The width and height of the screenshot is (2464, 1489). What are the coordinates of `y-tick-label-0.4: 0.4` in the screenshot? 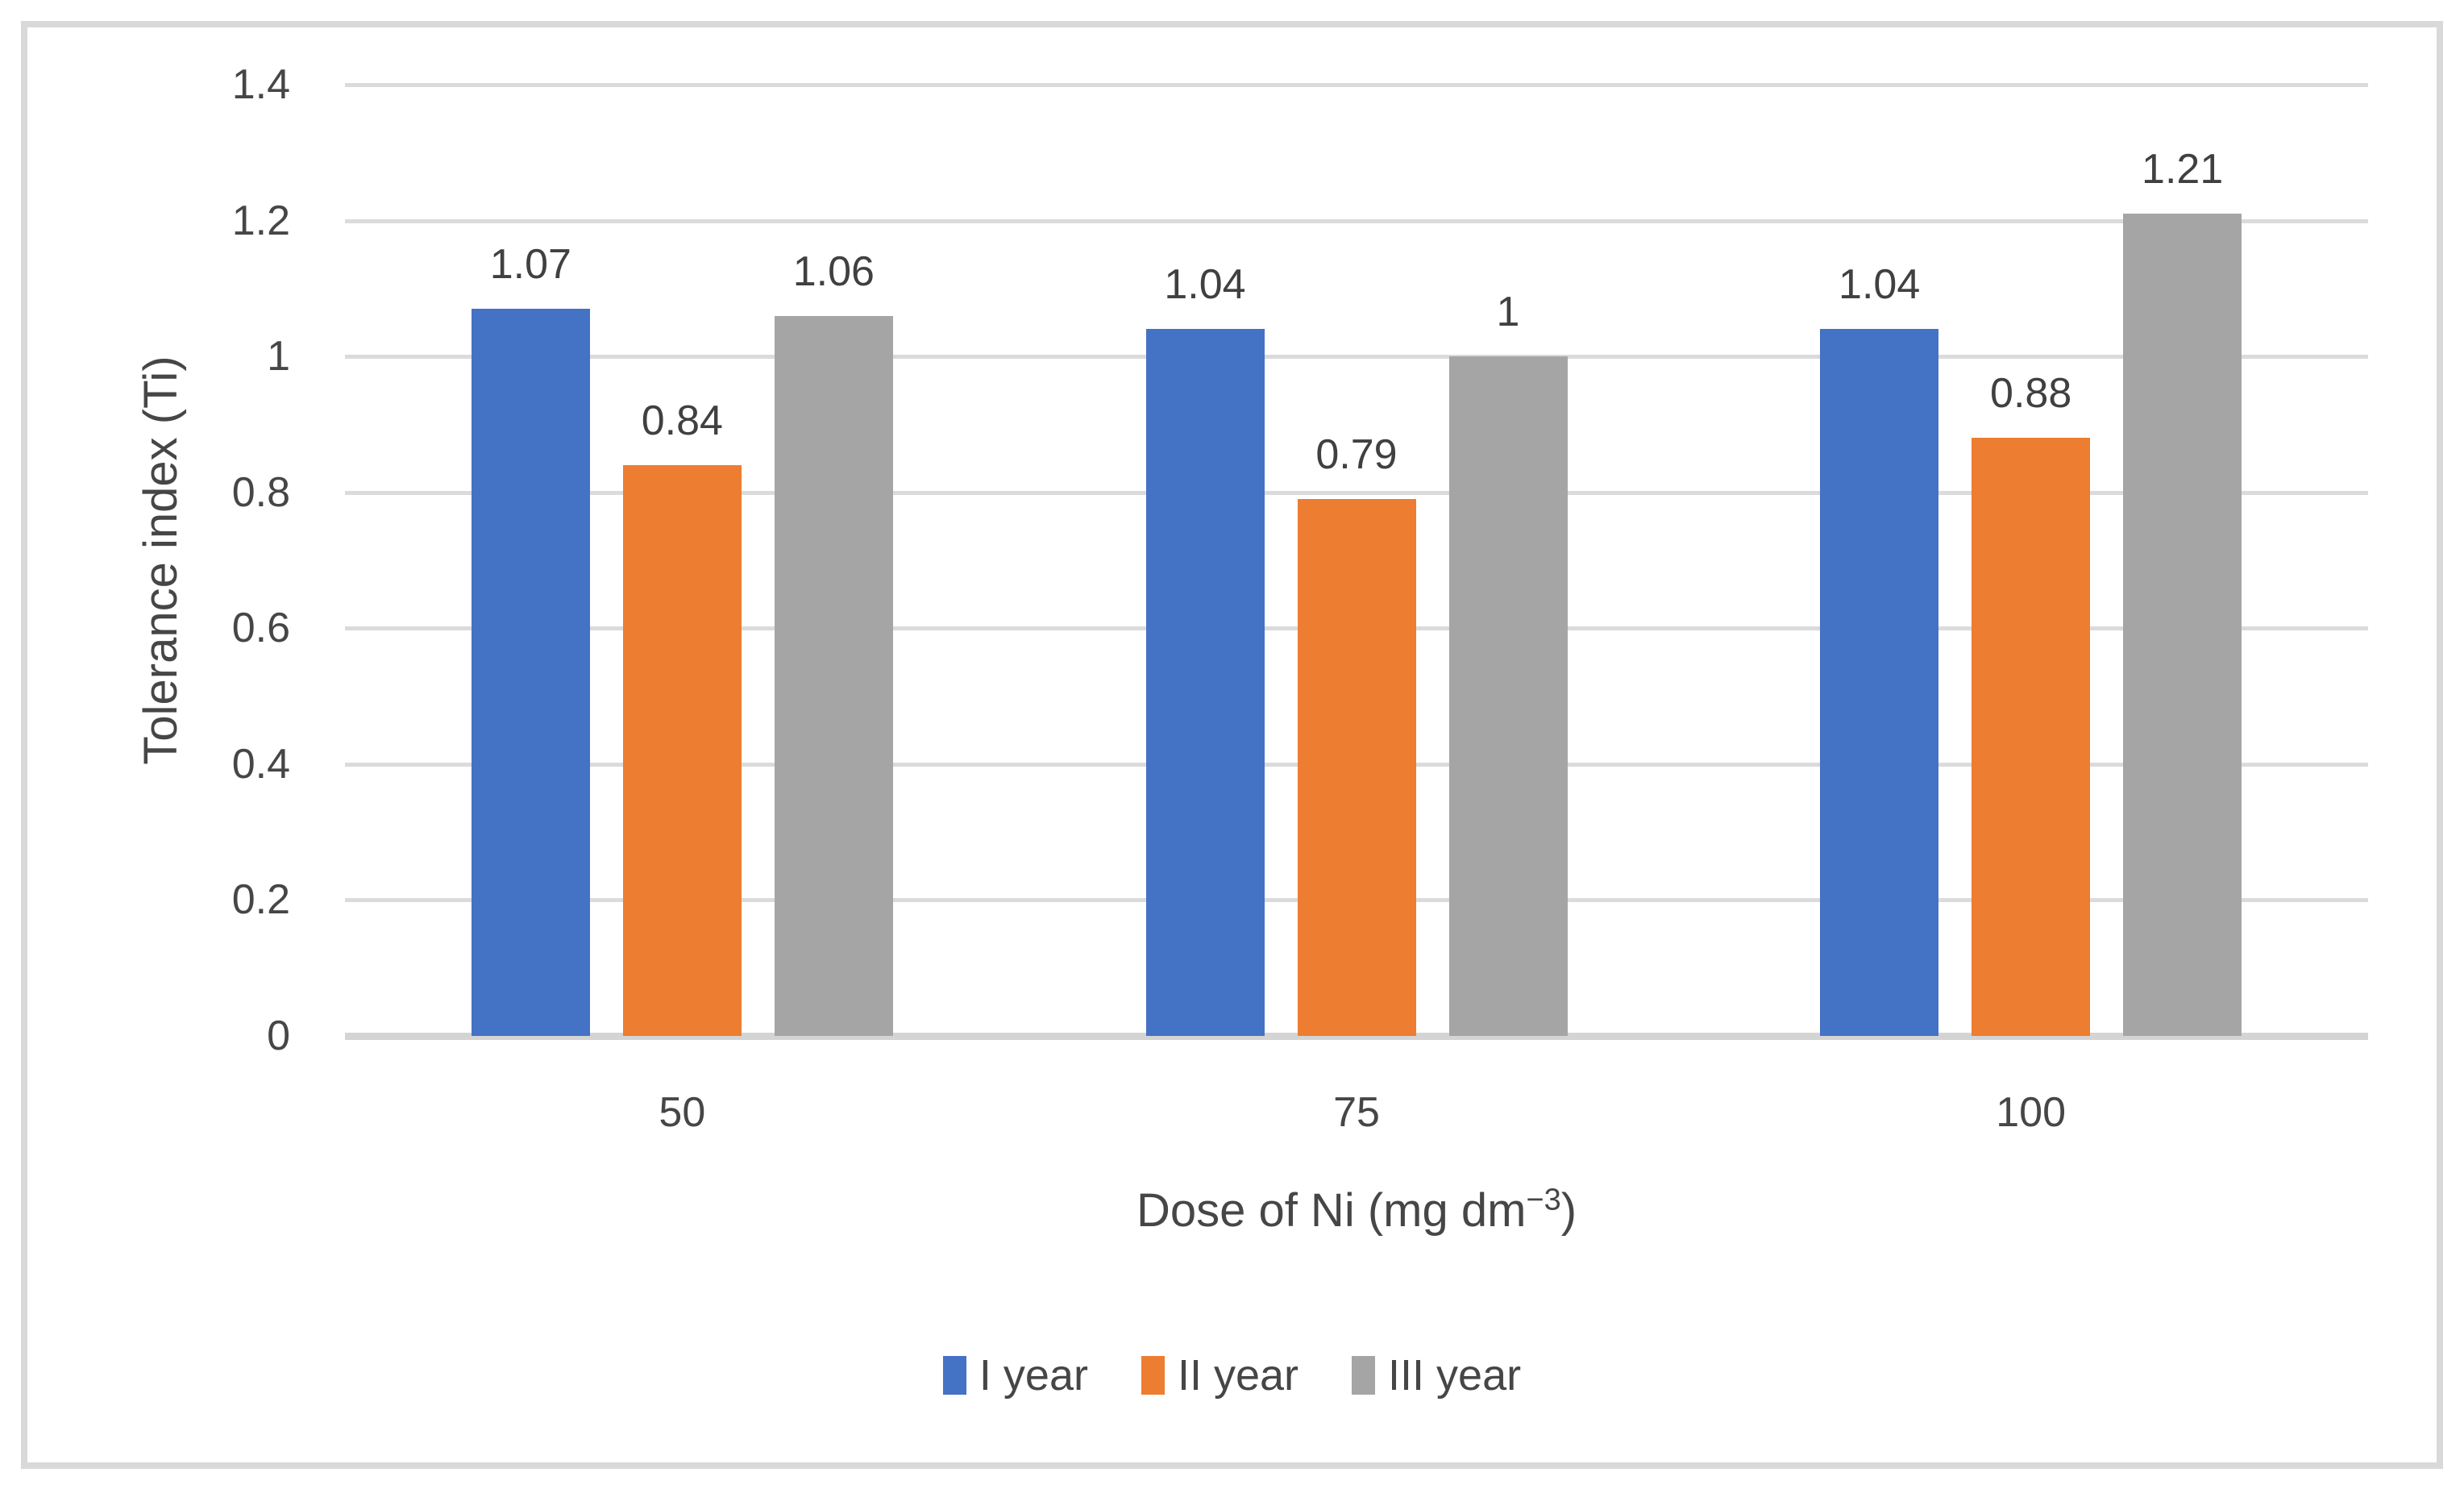 It's located at (260, 764).